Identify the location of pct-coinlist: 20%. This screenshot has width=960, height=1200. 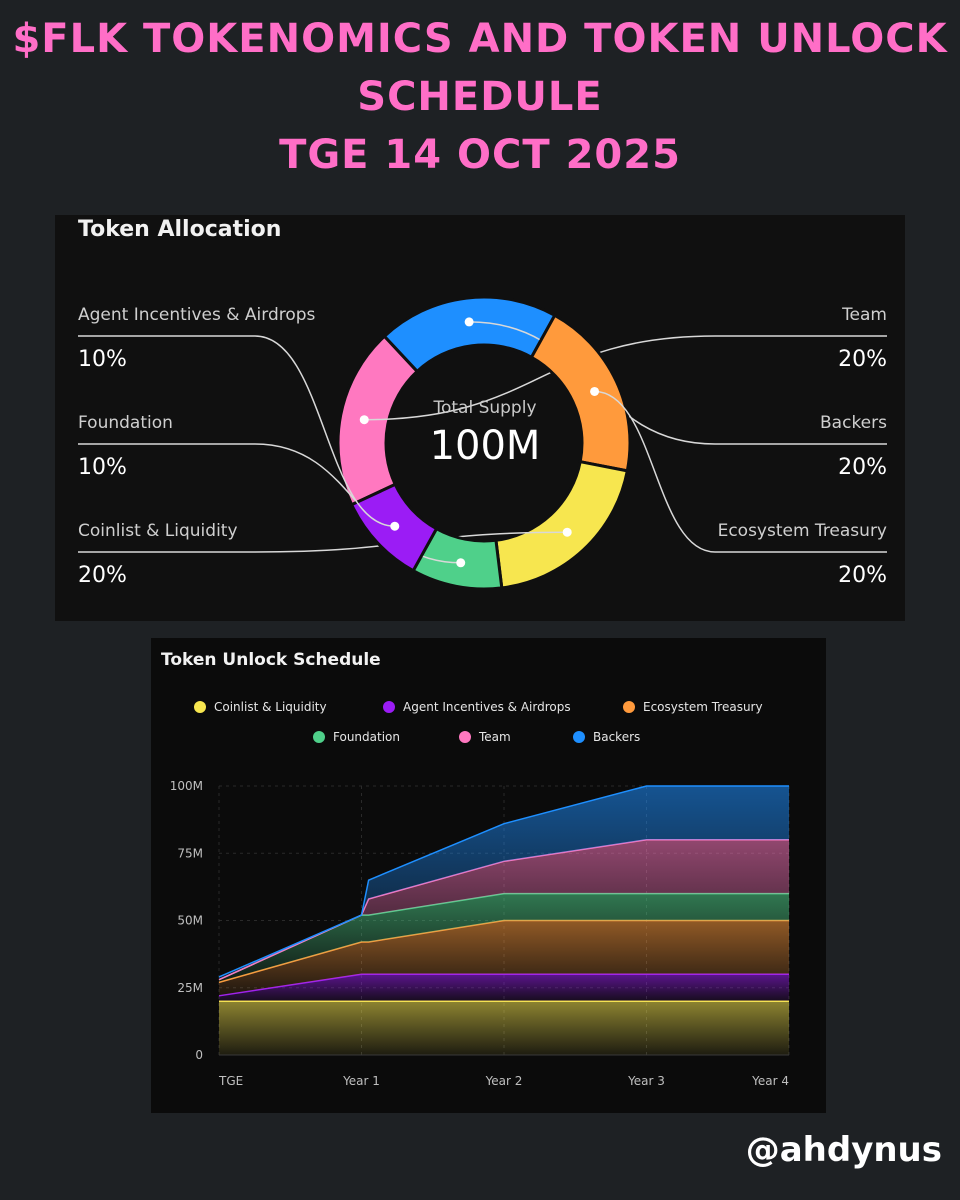
(102, 575).